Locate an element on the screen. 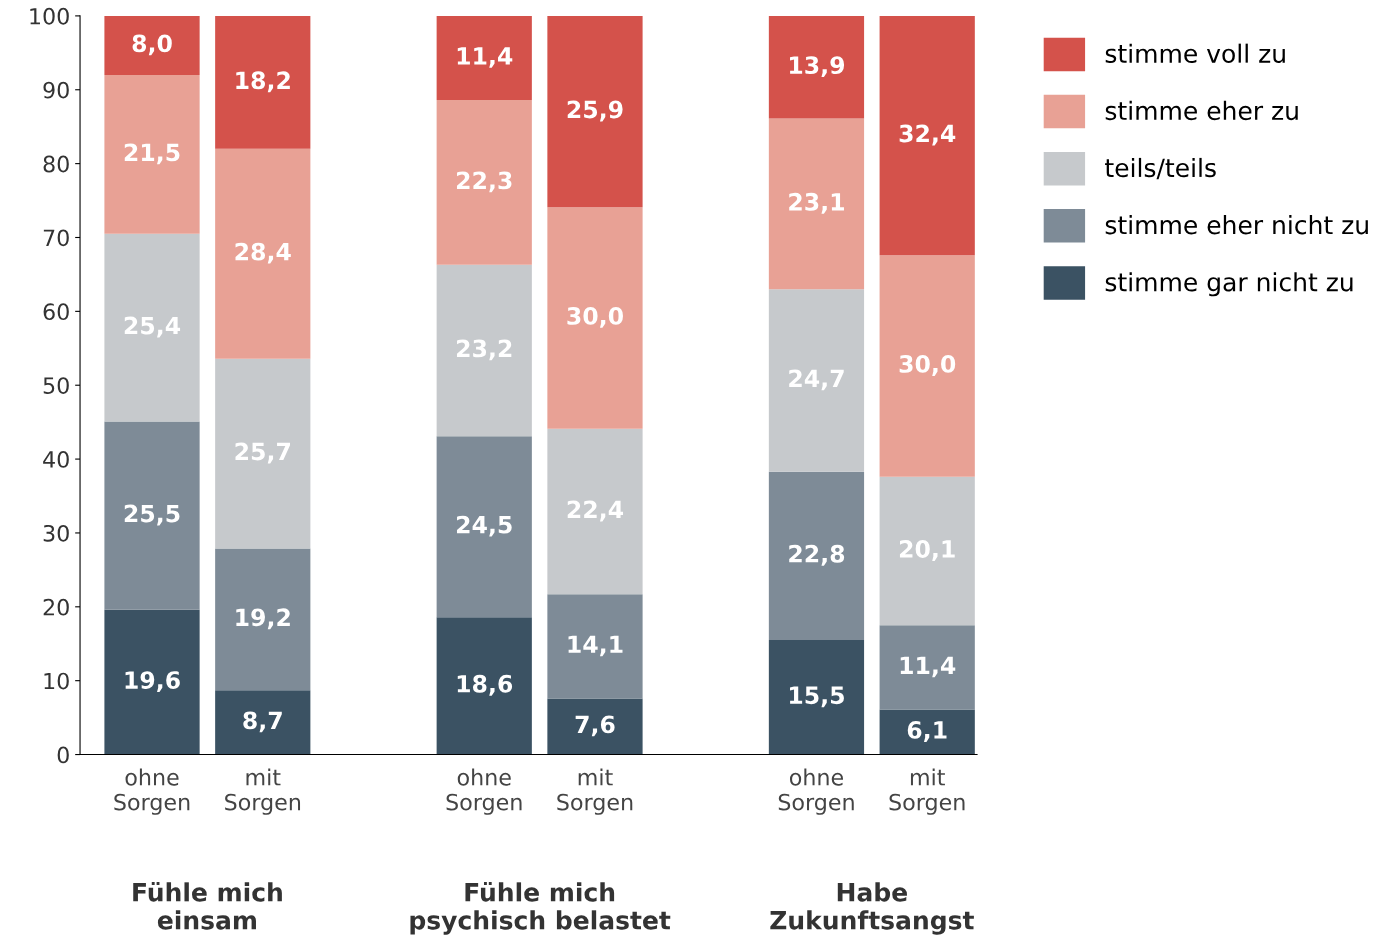 The height and width of the screenshot is (935, 1380). y-tick-label: 0 is located at coordinates (63, 755).